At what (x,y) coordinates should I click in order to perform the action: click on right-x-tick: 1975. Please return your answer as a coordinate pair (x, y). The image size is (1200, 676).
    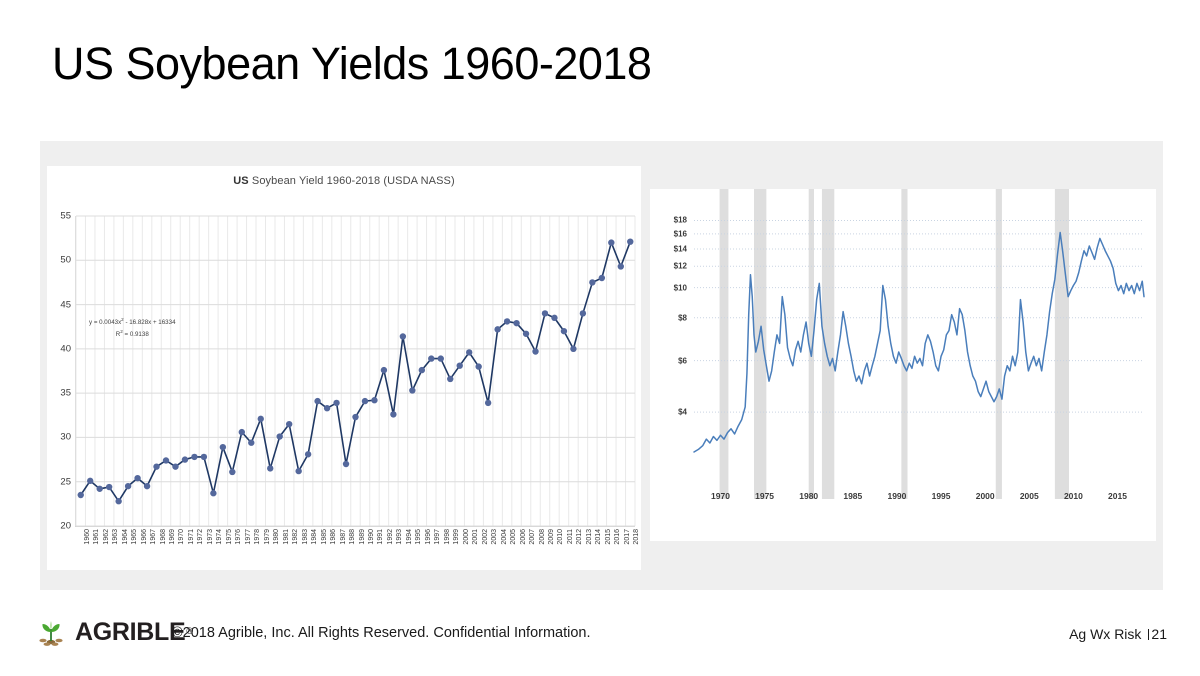
    Looking at the image, I should click on (765, 496).